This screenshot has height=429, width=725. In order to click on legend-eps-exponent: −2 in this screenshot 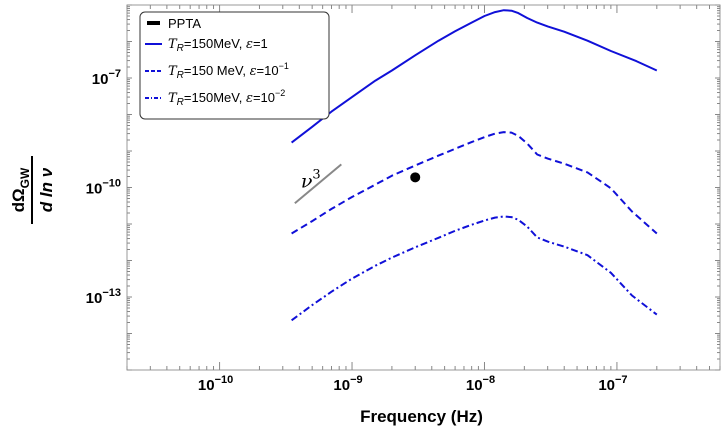, I will do `click(280, 93)`.